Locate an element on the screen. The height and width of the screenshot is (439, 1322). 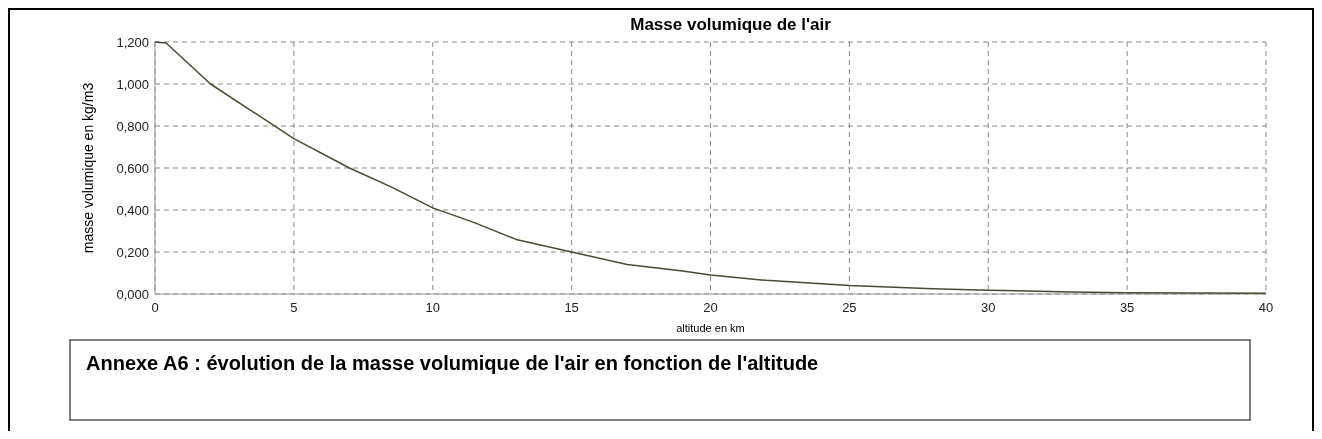
y-axis-title: masse volumique en kg/m3 is located at coordinates (88, 168).